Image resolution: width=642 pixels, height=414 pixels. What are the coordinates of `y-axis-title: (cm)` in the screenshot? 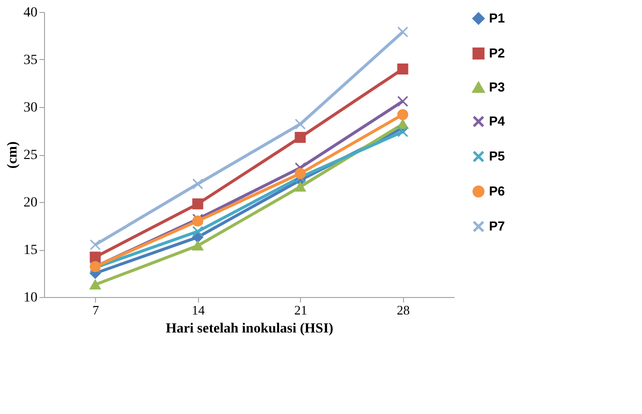 It's located at (13, 155).